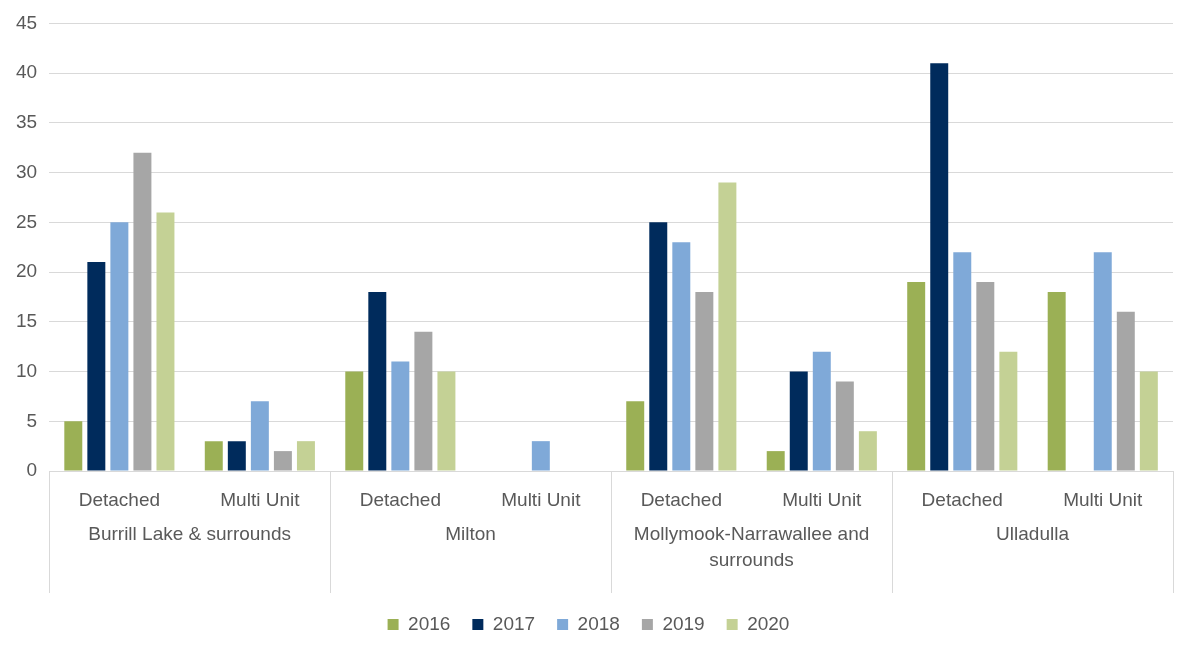 This screenshot has width=1177, height=648. What do you see at coordinates (1033, 534) in the screenshot?
I see `text: Ulladulla` at bounding box center [1033, 534].